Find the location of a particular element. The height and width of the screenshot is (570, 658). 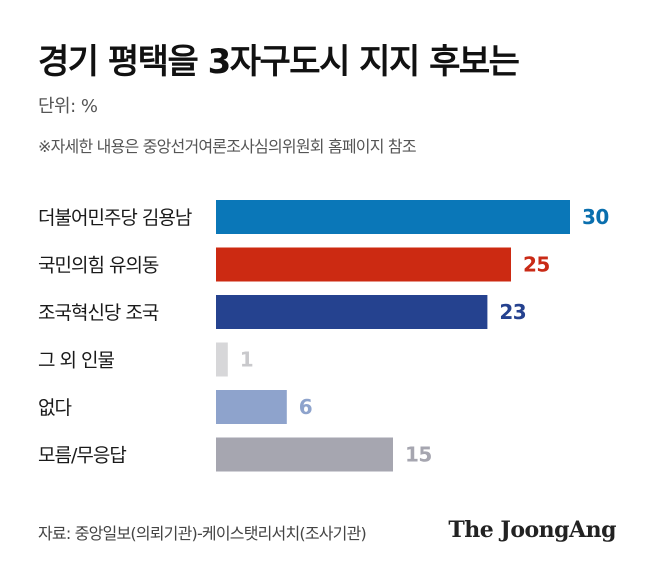

value-label: 6 is located at coordinates (305, 407).